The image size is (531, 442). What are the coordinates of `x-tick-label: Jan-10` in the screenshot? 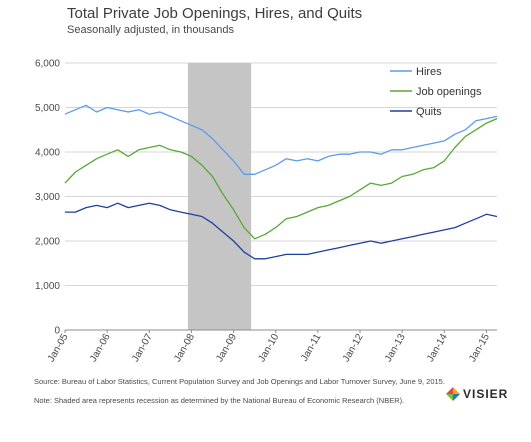 It's located at (269, 348).